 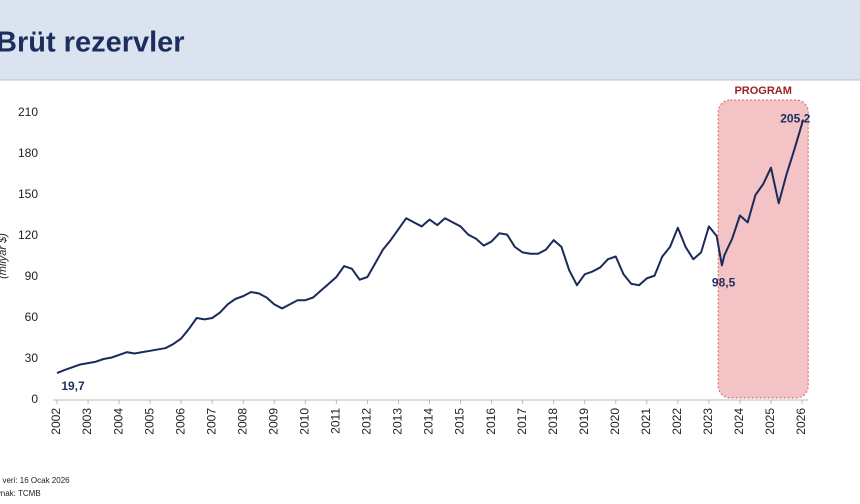 What do you see at coordinates (491, 421) in the screenshot?
I see `x-tick-label: 2016` at bounding box center [491, 421].